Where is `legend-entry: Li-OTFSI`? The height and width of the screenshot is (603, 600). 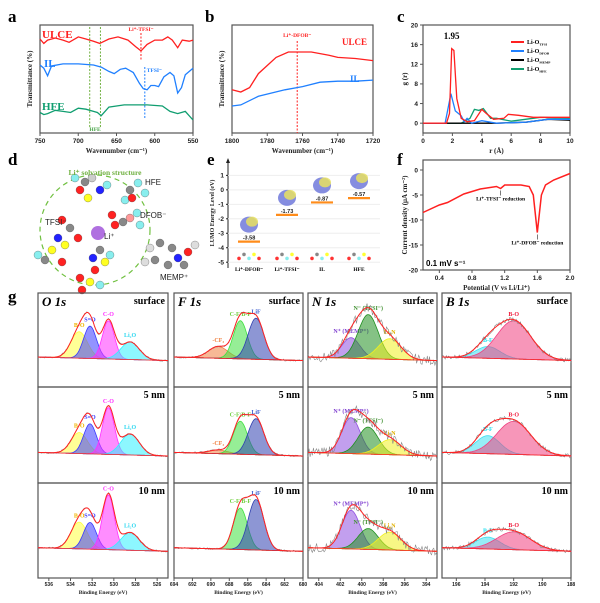 legend-entry: Li-OTFSI is located at coordinates (537, 43).